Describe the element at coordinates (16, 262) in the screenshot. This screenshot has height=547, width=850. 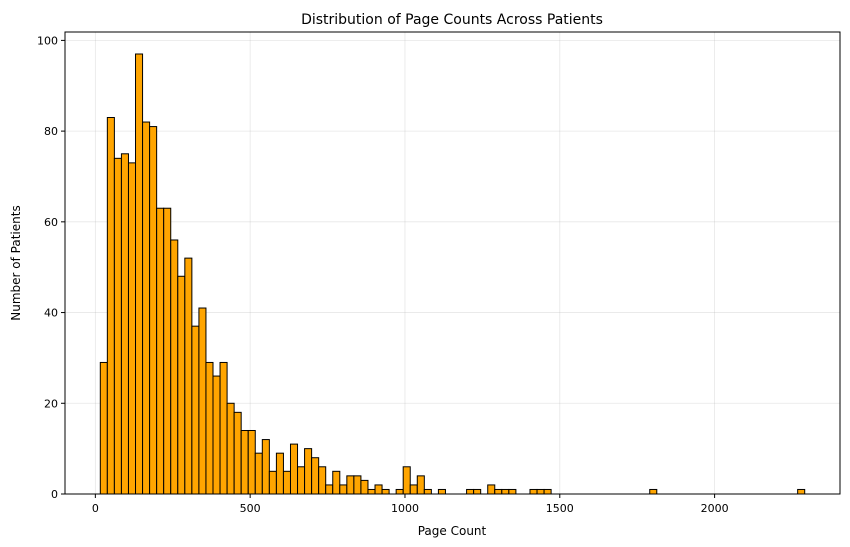
I see `y-axis-label: Number of Patients` at that location.